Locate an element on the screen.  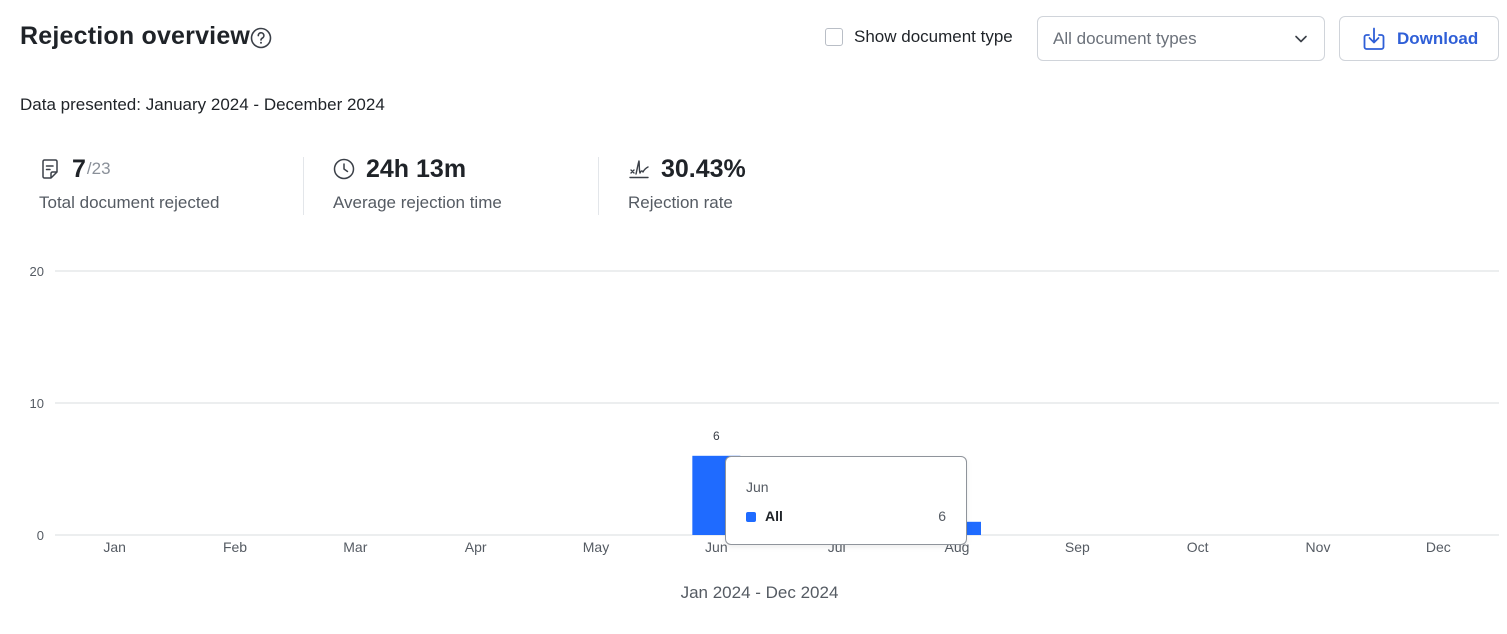
stat-average-time: 24h 13m Average rejection time is located at coordinates (417, 185).